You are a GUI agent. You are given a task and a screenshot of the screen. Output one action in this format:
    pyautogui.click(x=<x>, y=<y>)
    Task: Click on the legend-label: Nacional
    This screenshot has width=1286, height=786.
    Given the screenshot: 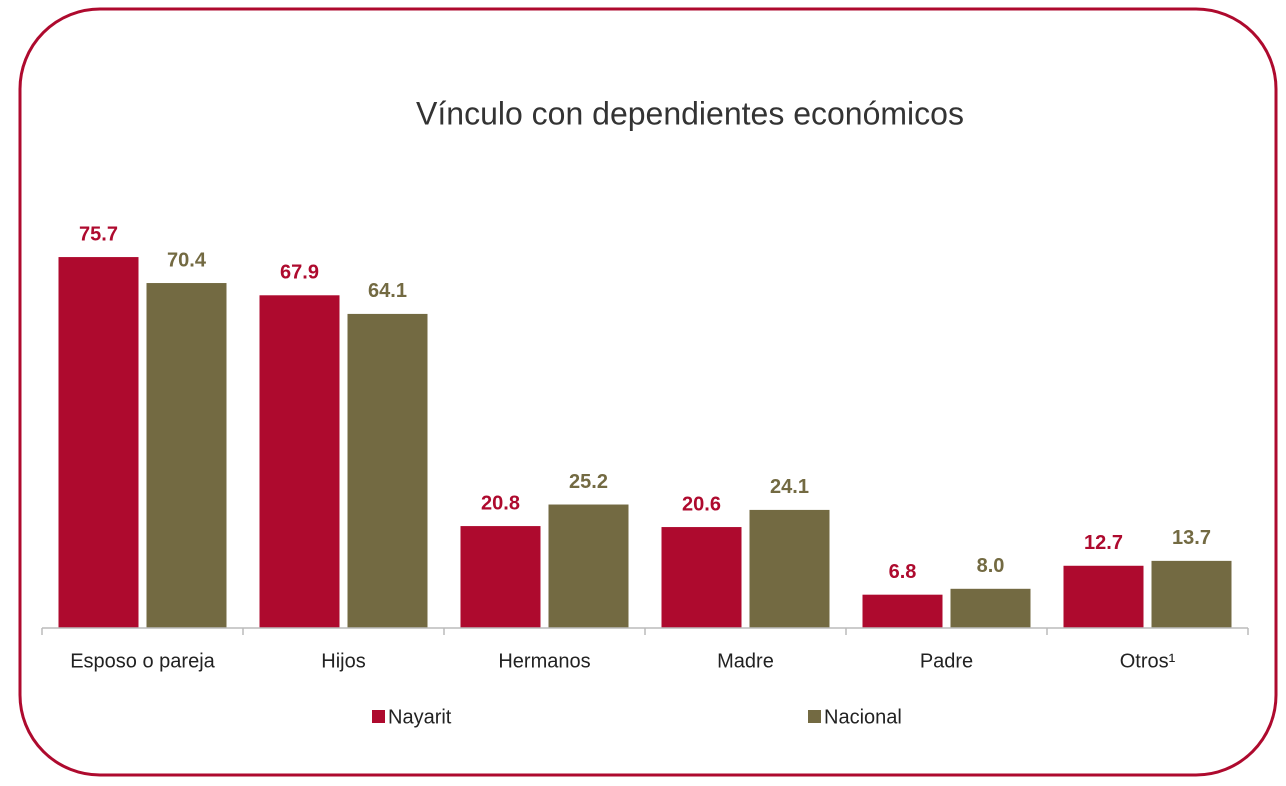 What is the action you would take?
    pyautogui.click(x=863, y=717)
    